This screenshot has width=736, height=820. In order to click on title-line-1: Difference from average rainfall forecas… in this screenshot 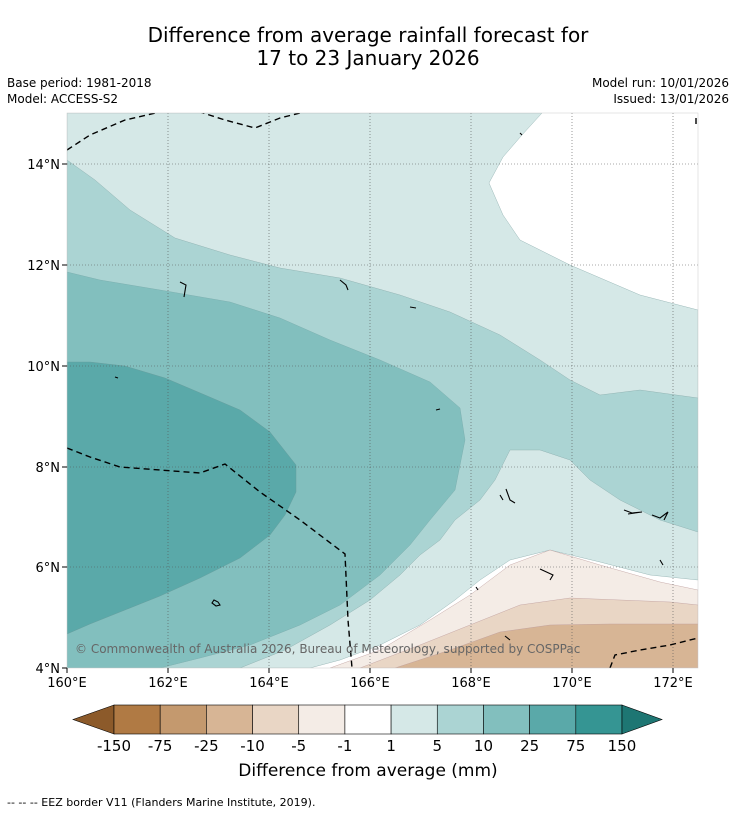, I will do `click(368, 35)`.